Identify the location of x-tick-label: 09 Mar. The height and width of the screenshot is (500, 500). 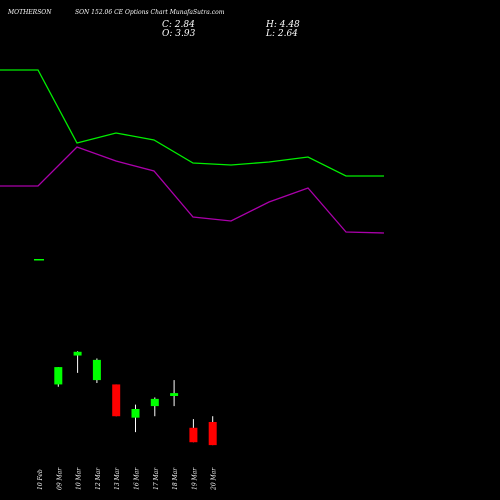
(59, 478).